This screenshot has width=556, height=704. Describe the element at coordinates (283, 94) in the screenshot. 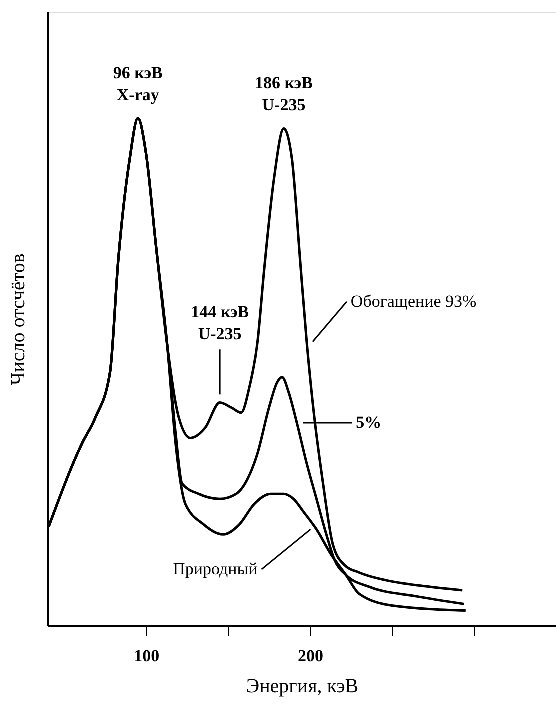

I see `annotation: 186 кэВ U-235` at that location.